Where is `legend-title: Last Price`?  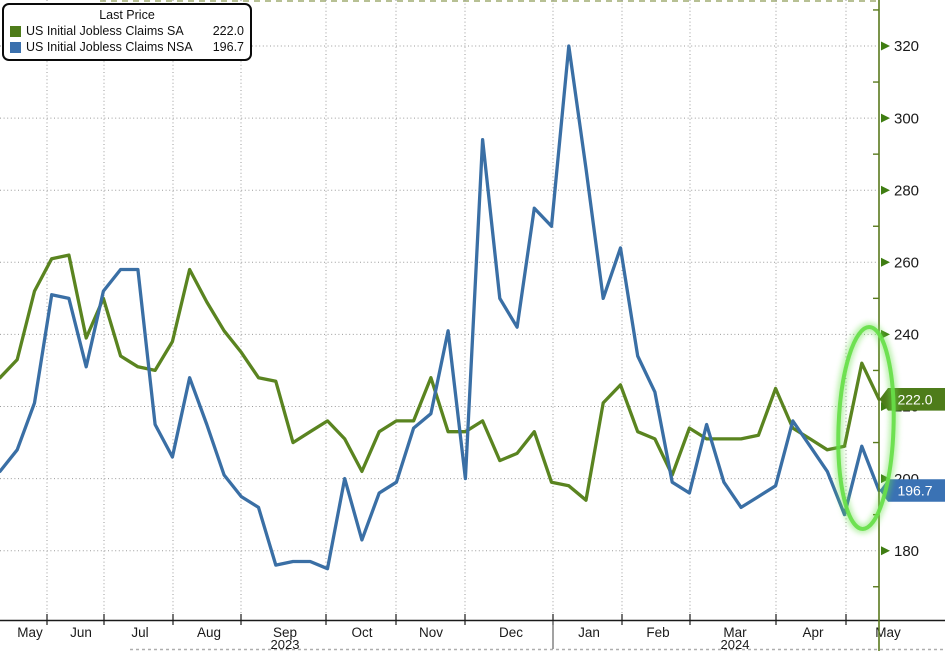 legend-title: Last Price is located at coordinates (127, 15).